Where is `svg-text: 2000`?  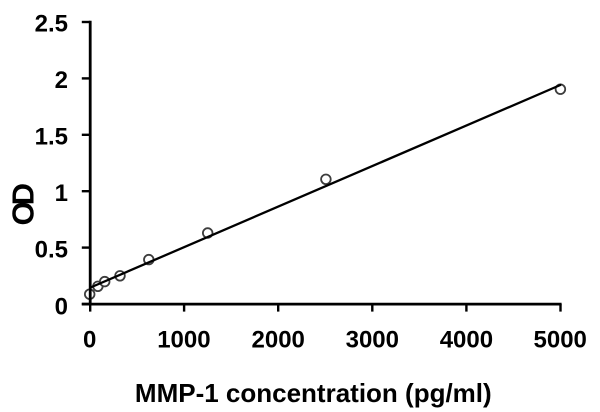 svg-text: 2000 is located at coordinates (278, 339).